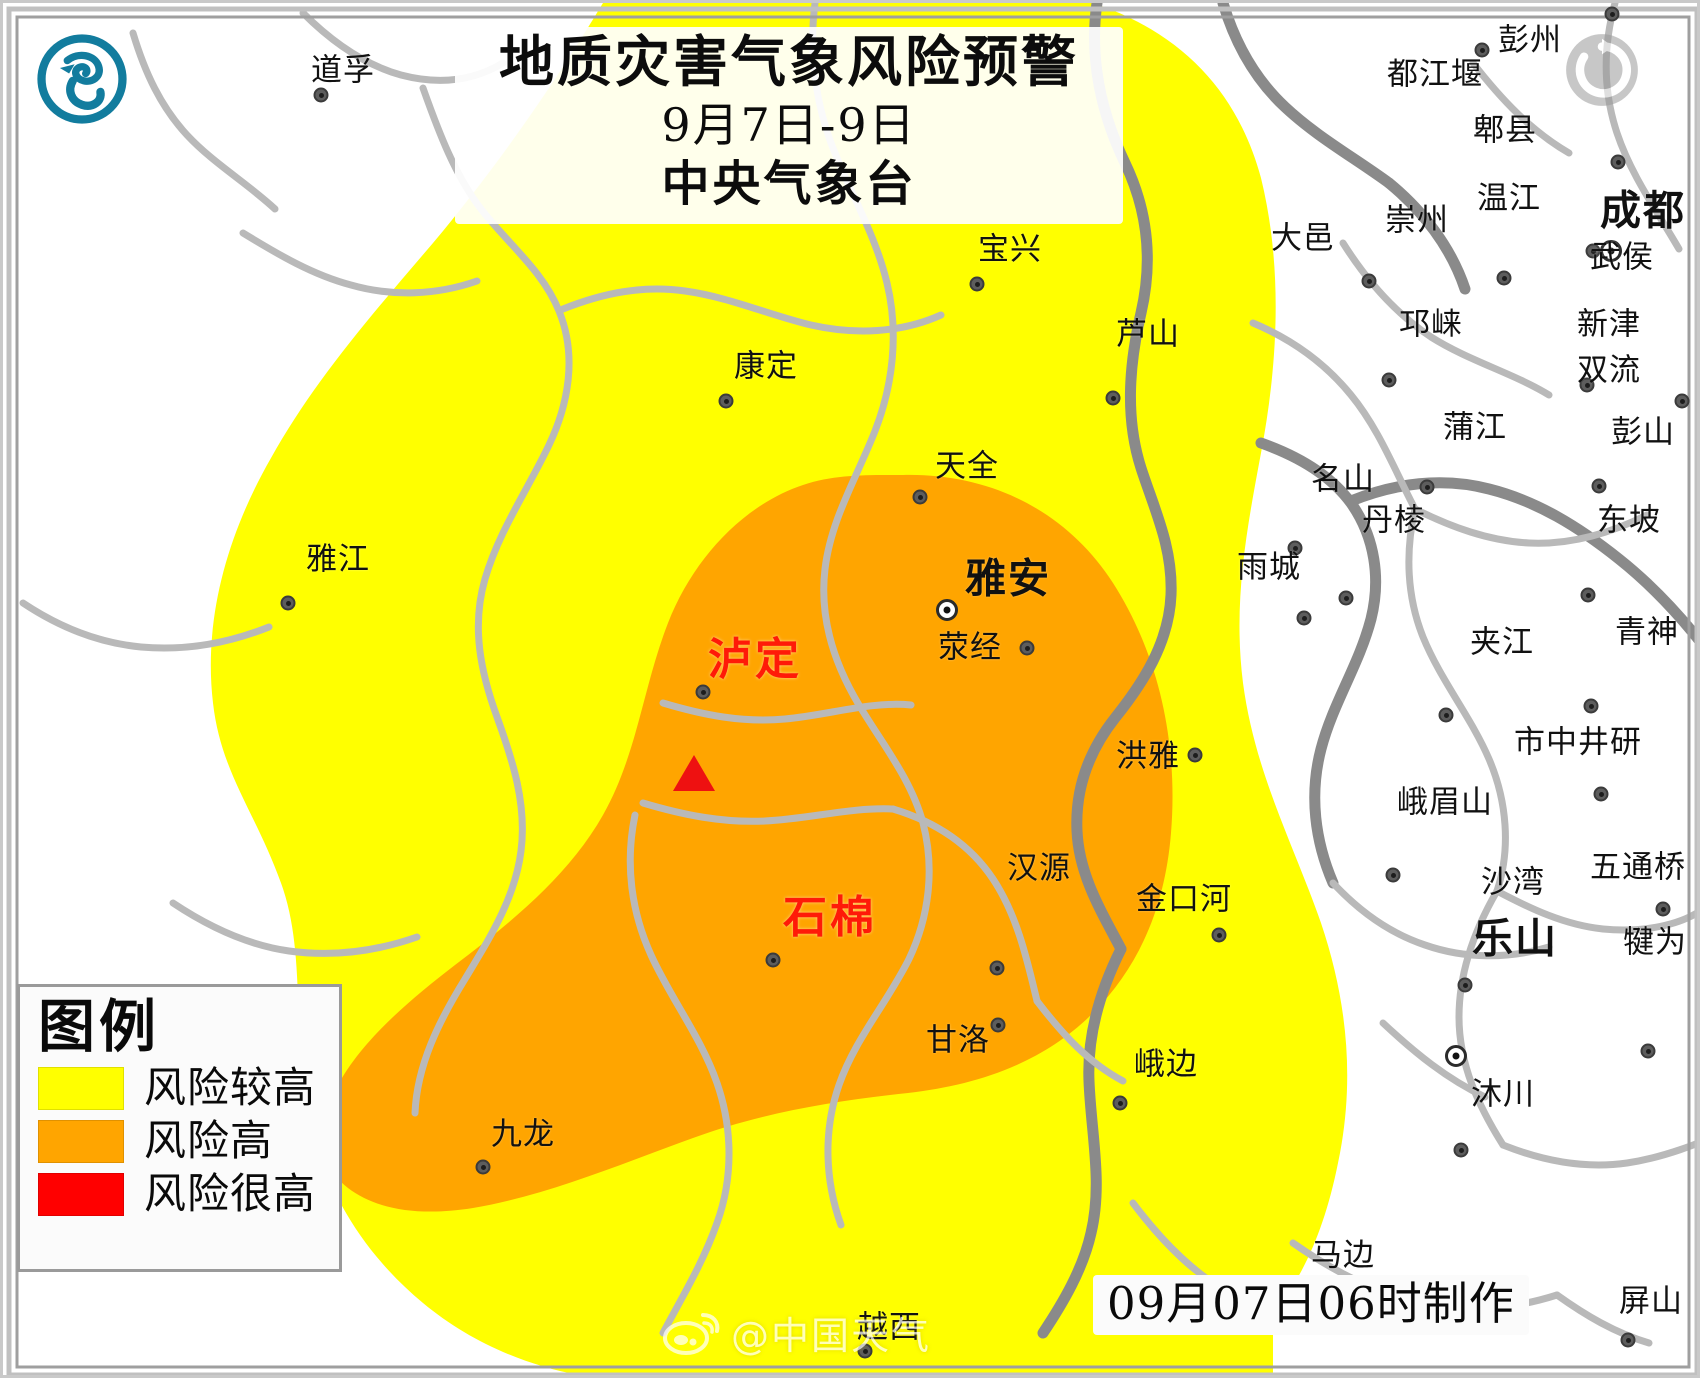 This screenshot has width=1700, height=1378. I want to click on title-date-range: 9月7日-9日, so click(789, 124).